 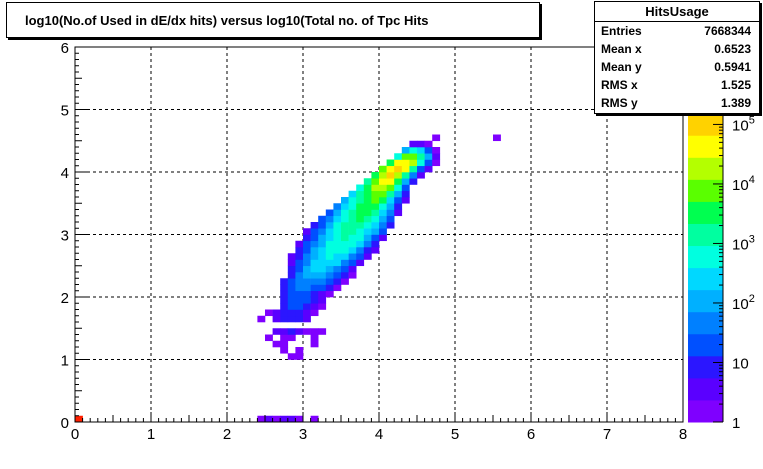 What do you see at coordinates (227, 434) in the screenshot?
I see `x-tick-label: 2` at bounding box center [227, 434].